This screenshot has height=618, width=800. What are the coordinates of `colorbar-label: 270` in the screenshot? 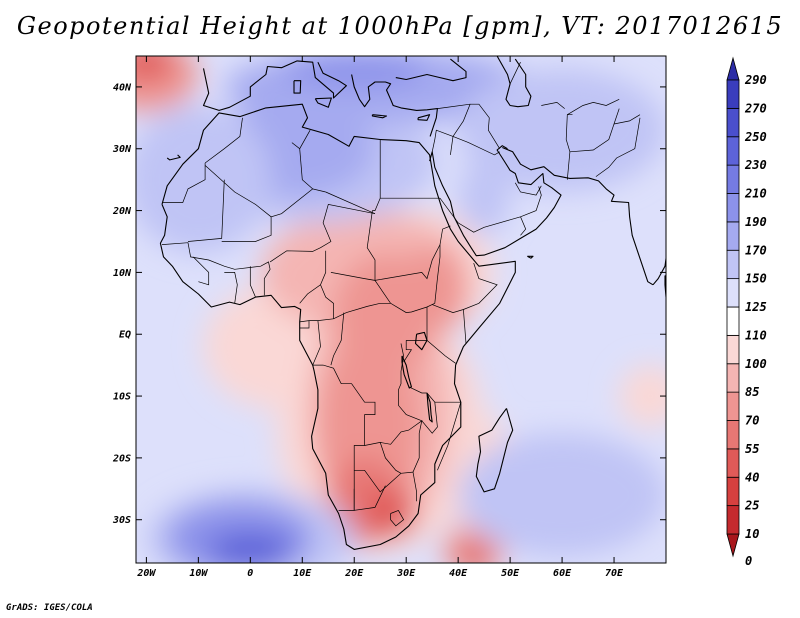 It's located at (755, 108).